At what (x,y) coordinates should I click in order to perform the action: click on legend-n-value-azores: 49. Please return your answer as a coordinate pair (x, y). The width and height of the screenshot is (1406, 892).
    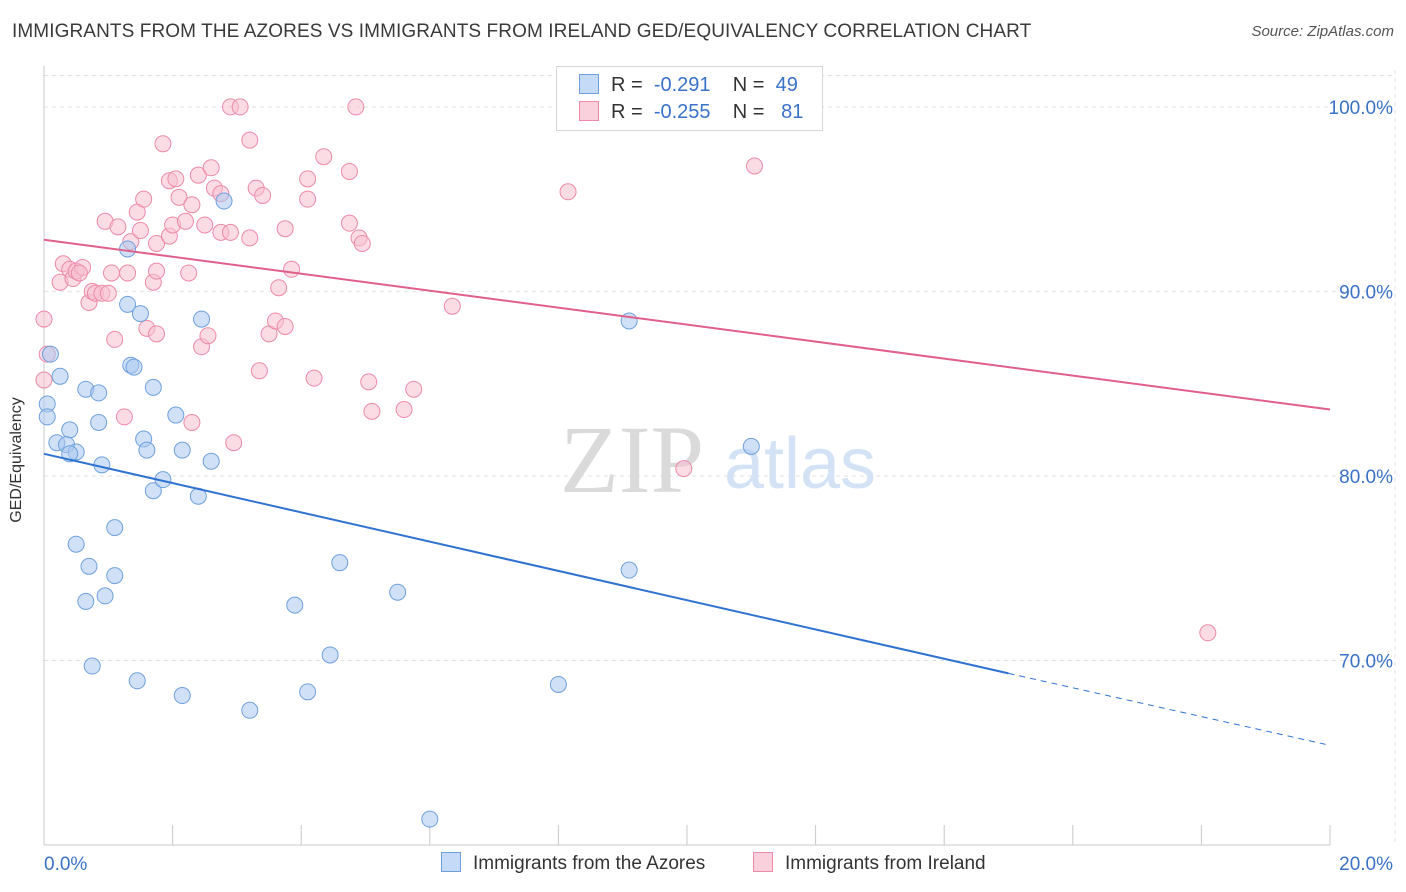
    Looking at the image, I should click on (786, 85).